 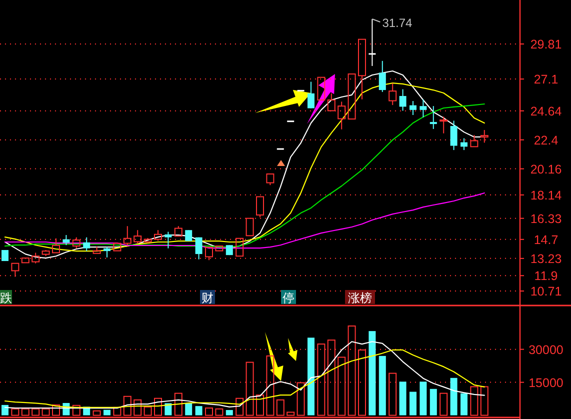 I want to click on annotation: 跌, so click(x=6, y=298).